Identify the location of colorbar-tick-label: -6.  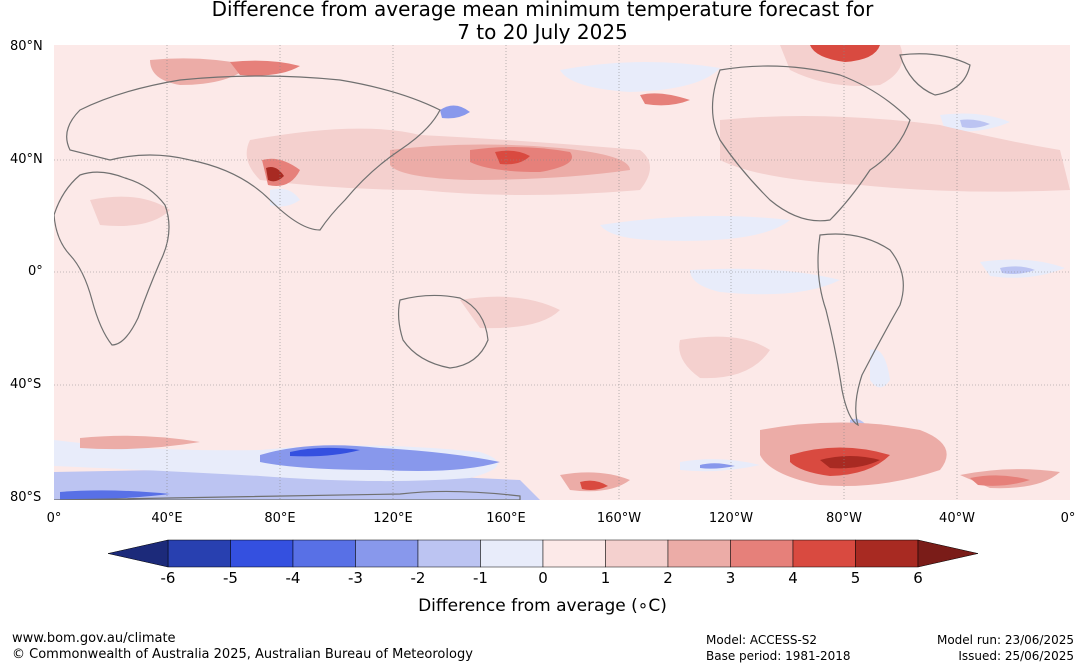
(168, 578).